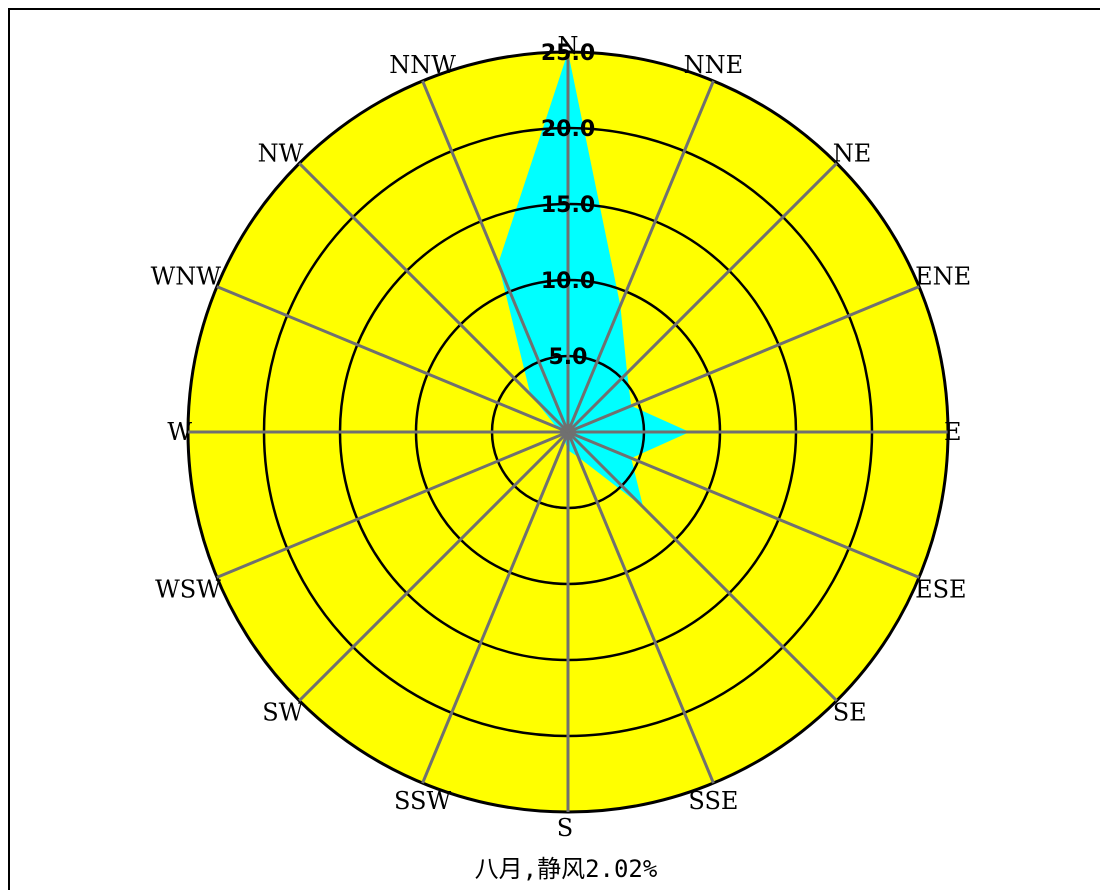 This screenshot has height=890, width=1100. Describe the element at coordinates (392, 359) in the screenshot. I see `spoke-wnw` at that location.